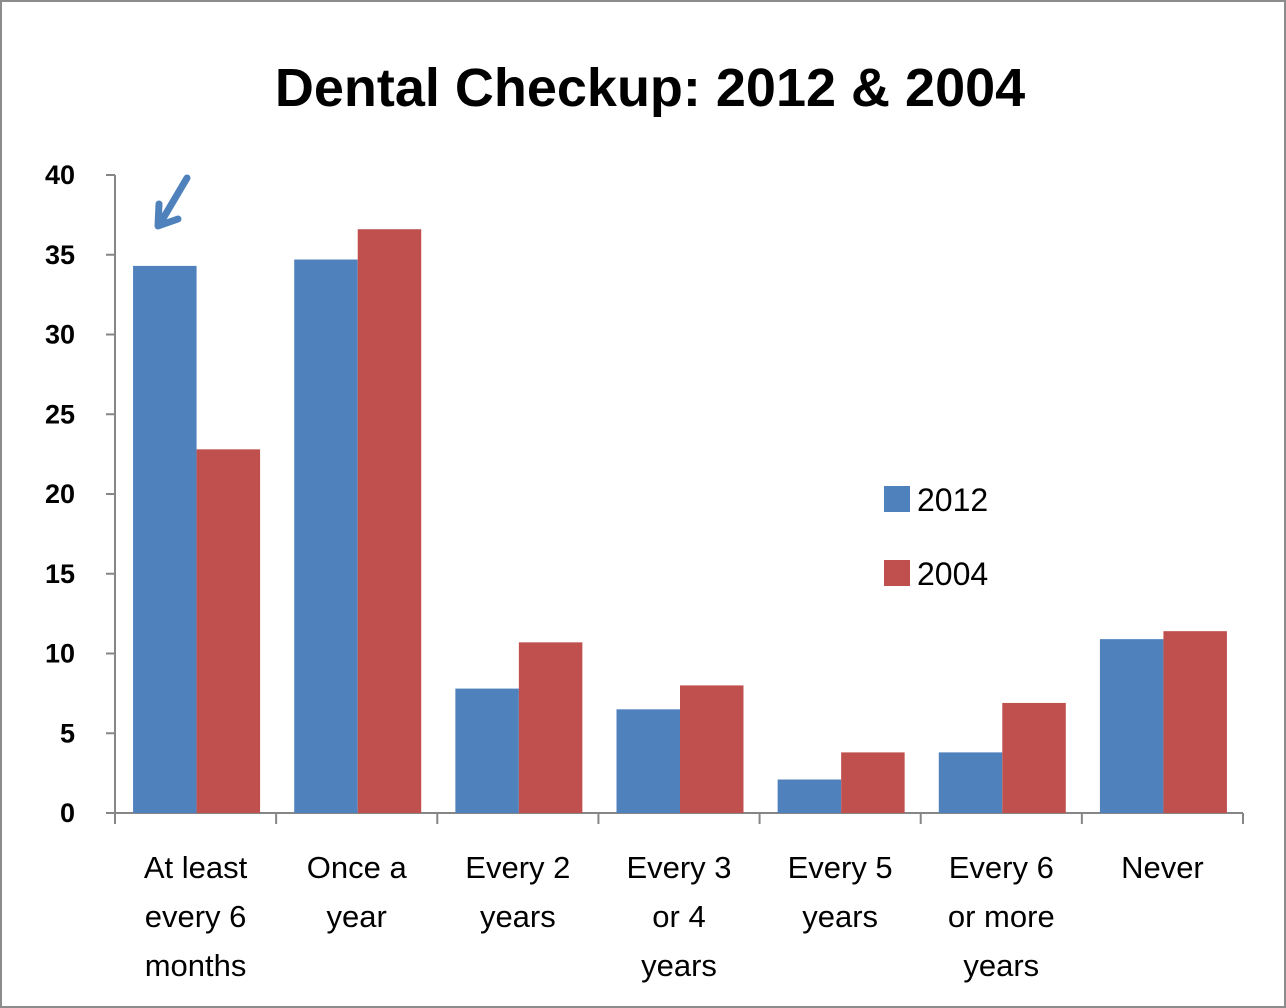 The image size is (1286, 1008). Describe the element at coordinates (60, 255) in the screenshot. I see `y-tick-label: 35` at that location.